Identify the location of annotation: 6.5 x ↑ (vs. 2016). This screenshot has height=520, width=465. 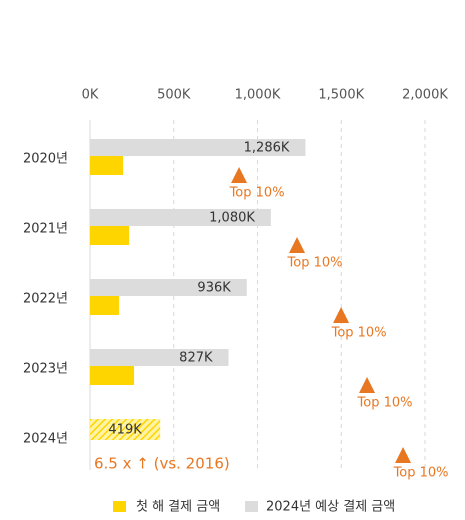
(162, 464).